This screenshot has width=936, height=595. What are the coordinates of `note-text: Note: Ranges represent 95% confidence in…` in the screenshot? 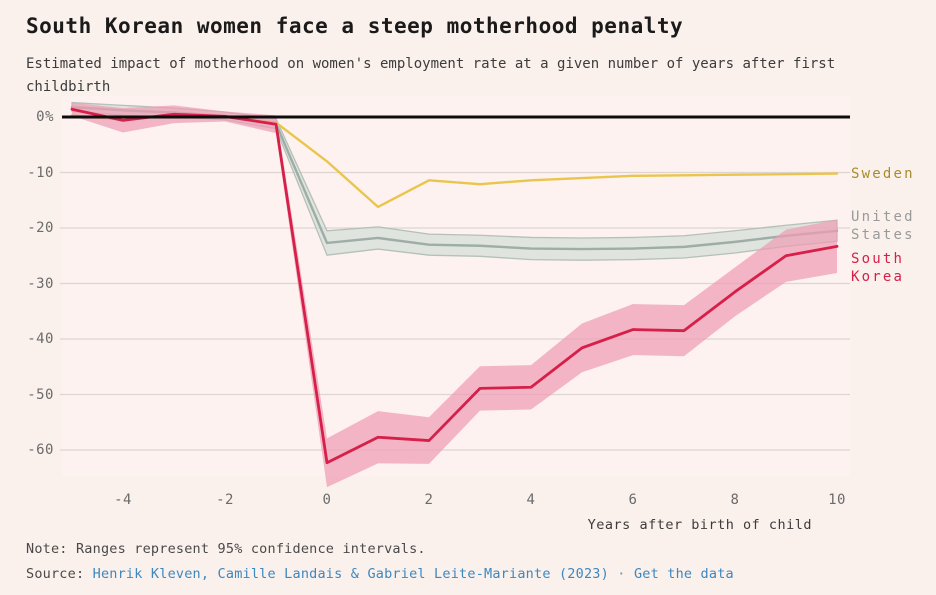 It's located at (226, 549).